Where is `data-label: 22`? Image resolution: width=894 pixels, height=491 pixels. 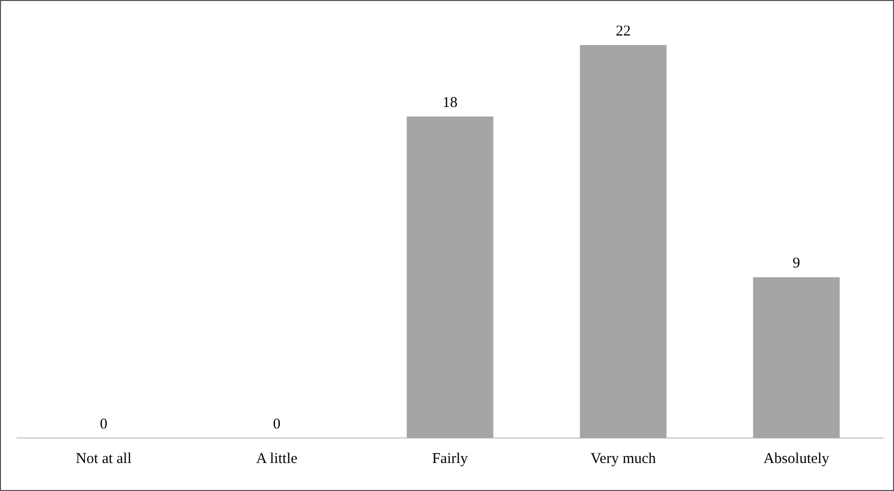 data-label: 22 is located at coordinates (623, 31).